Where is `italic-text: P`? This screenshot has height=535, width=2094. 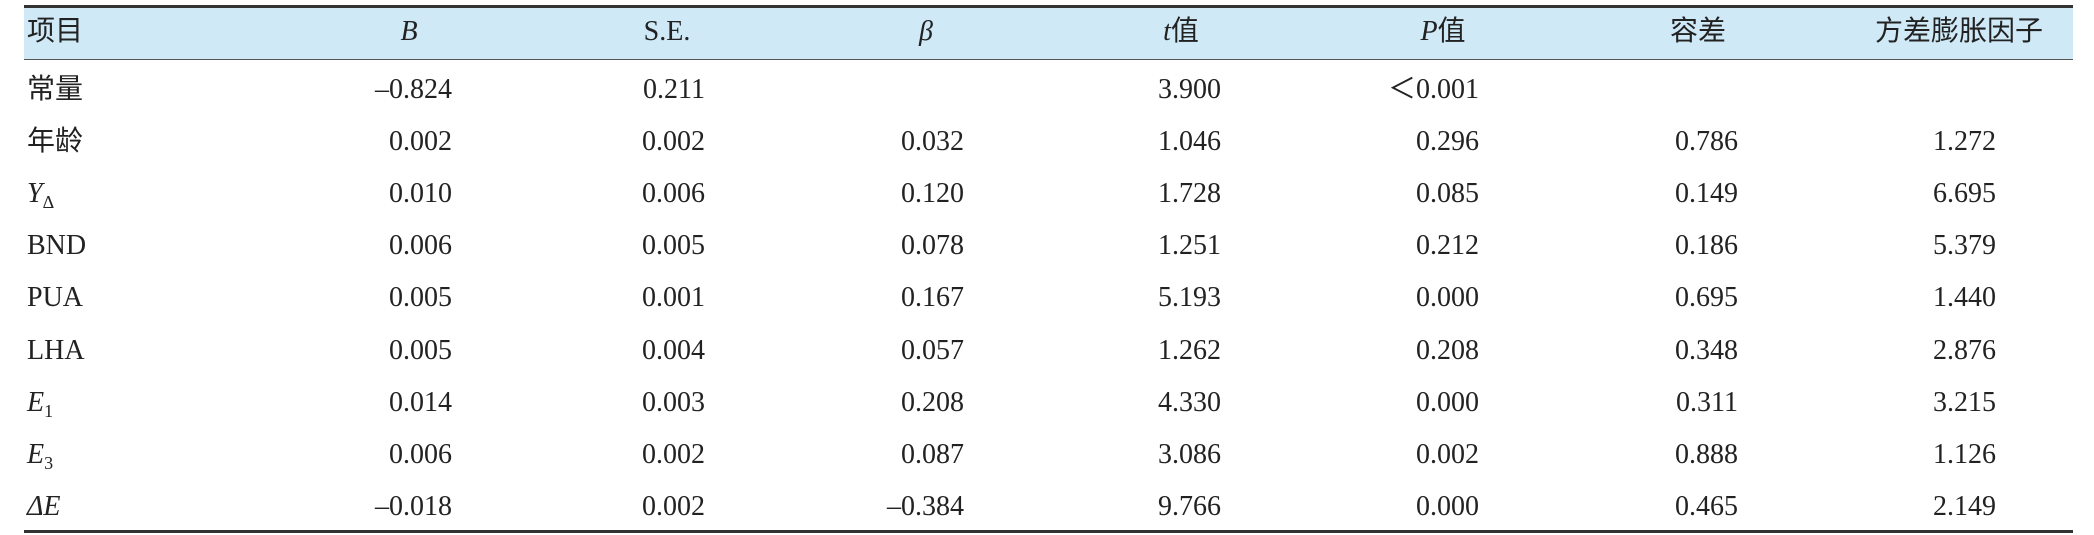
italic-text: P is located at coordinates (1429, 31).